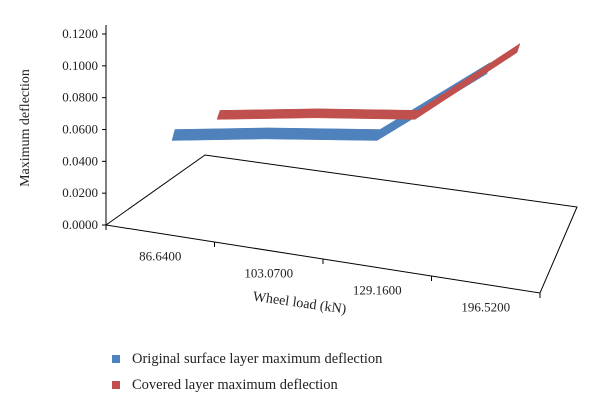  I want to click on legend-item-covered: Covered layer maximum deflection, so click(247, 385).